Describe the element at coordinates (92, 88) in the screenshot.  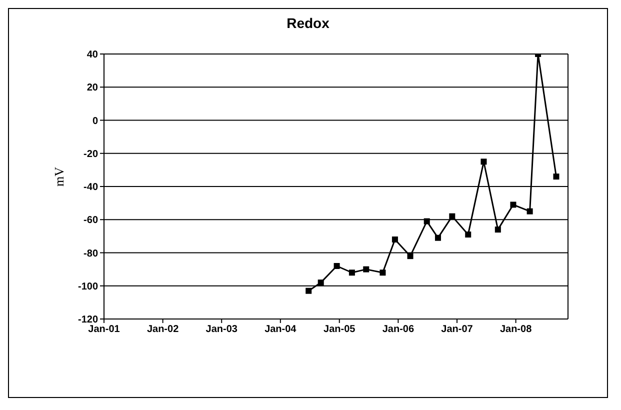
I see `y-tick-label: 20` at that location.